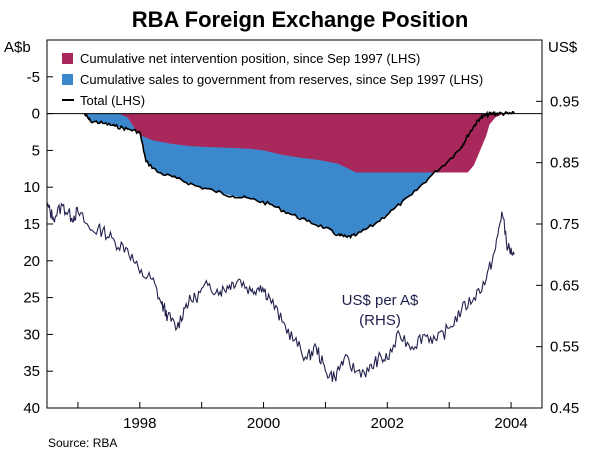 This screenshot has height=470, width=600. I want to click on right-tick-label: 0.85, so click(564, 163).